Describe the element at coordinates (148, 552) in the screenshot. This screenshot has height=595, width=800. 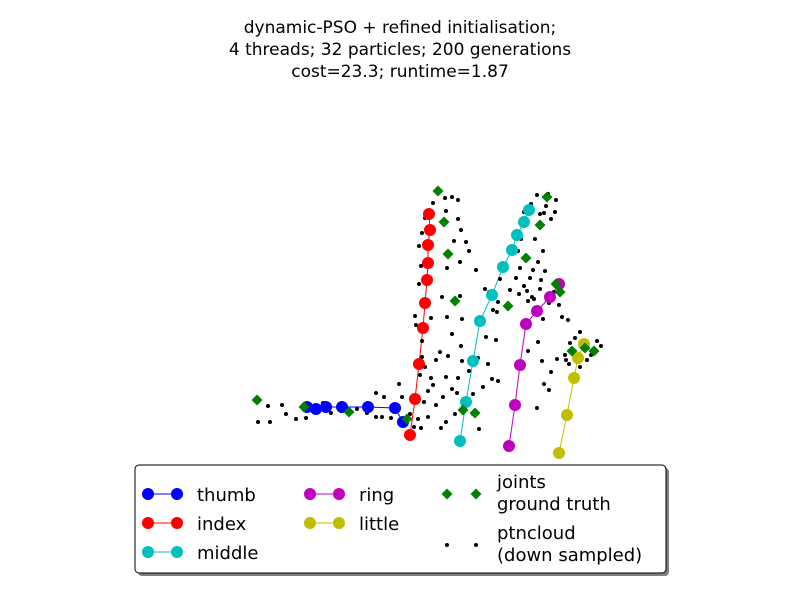
I see `legend-marker-middle-a` at that location.